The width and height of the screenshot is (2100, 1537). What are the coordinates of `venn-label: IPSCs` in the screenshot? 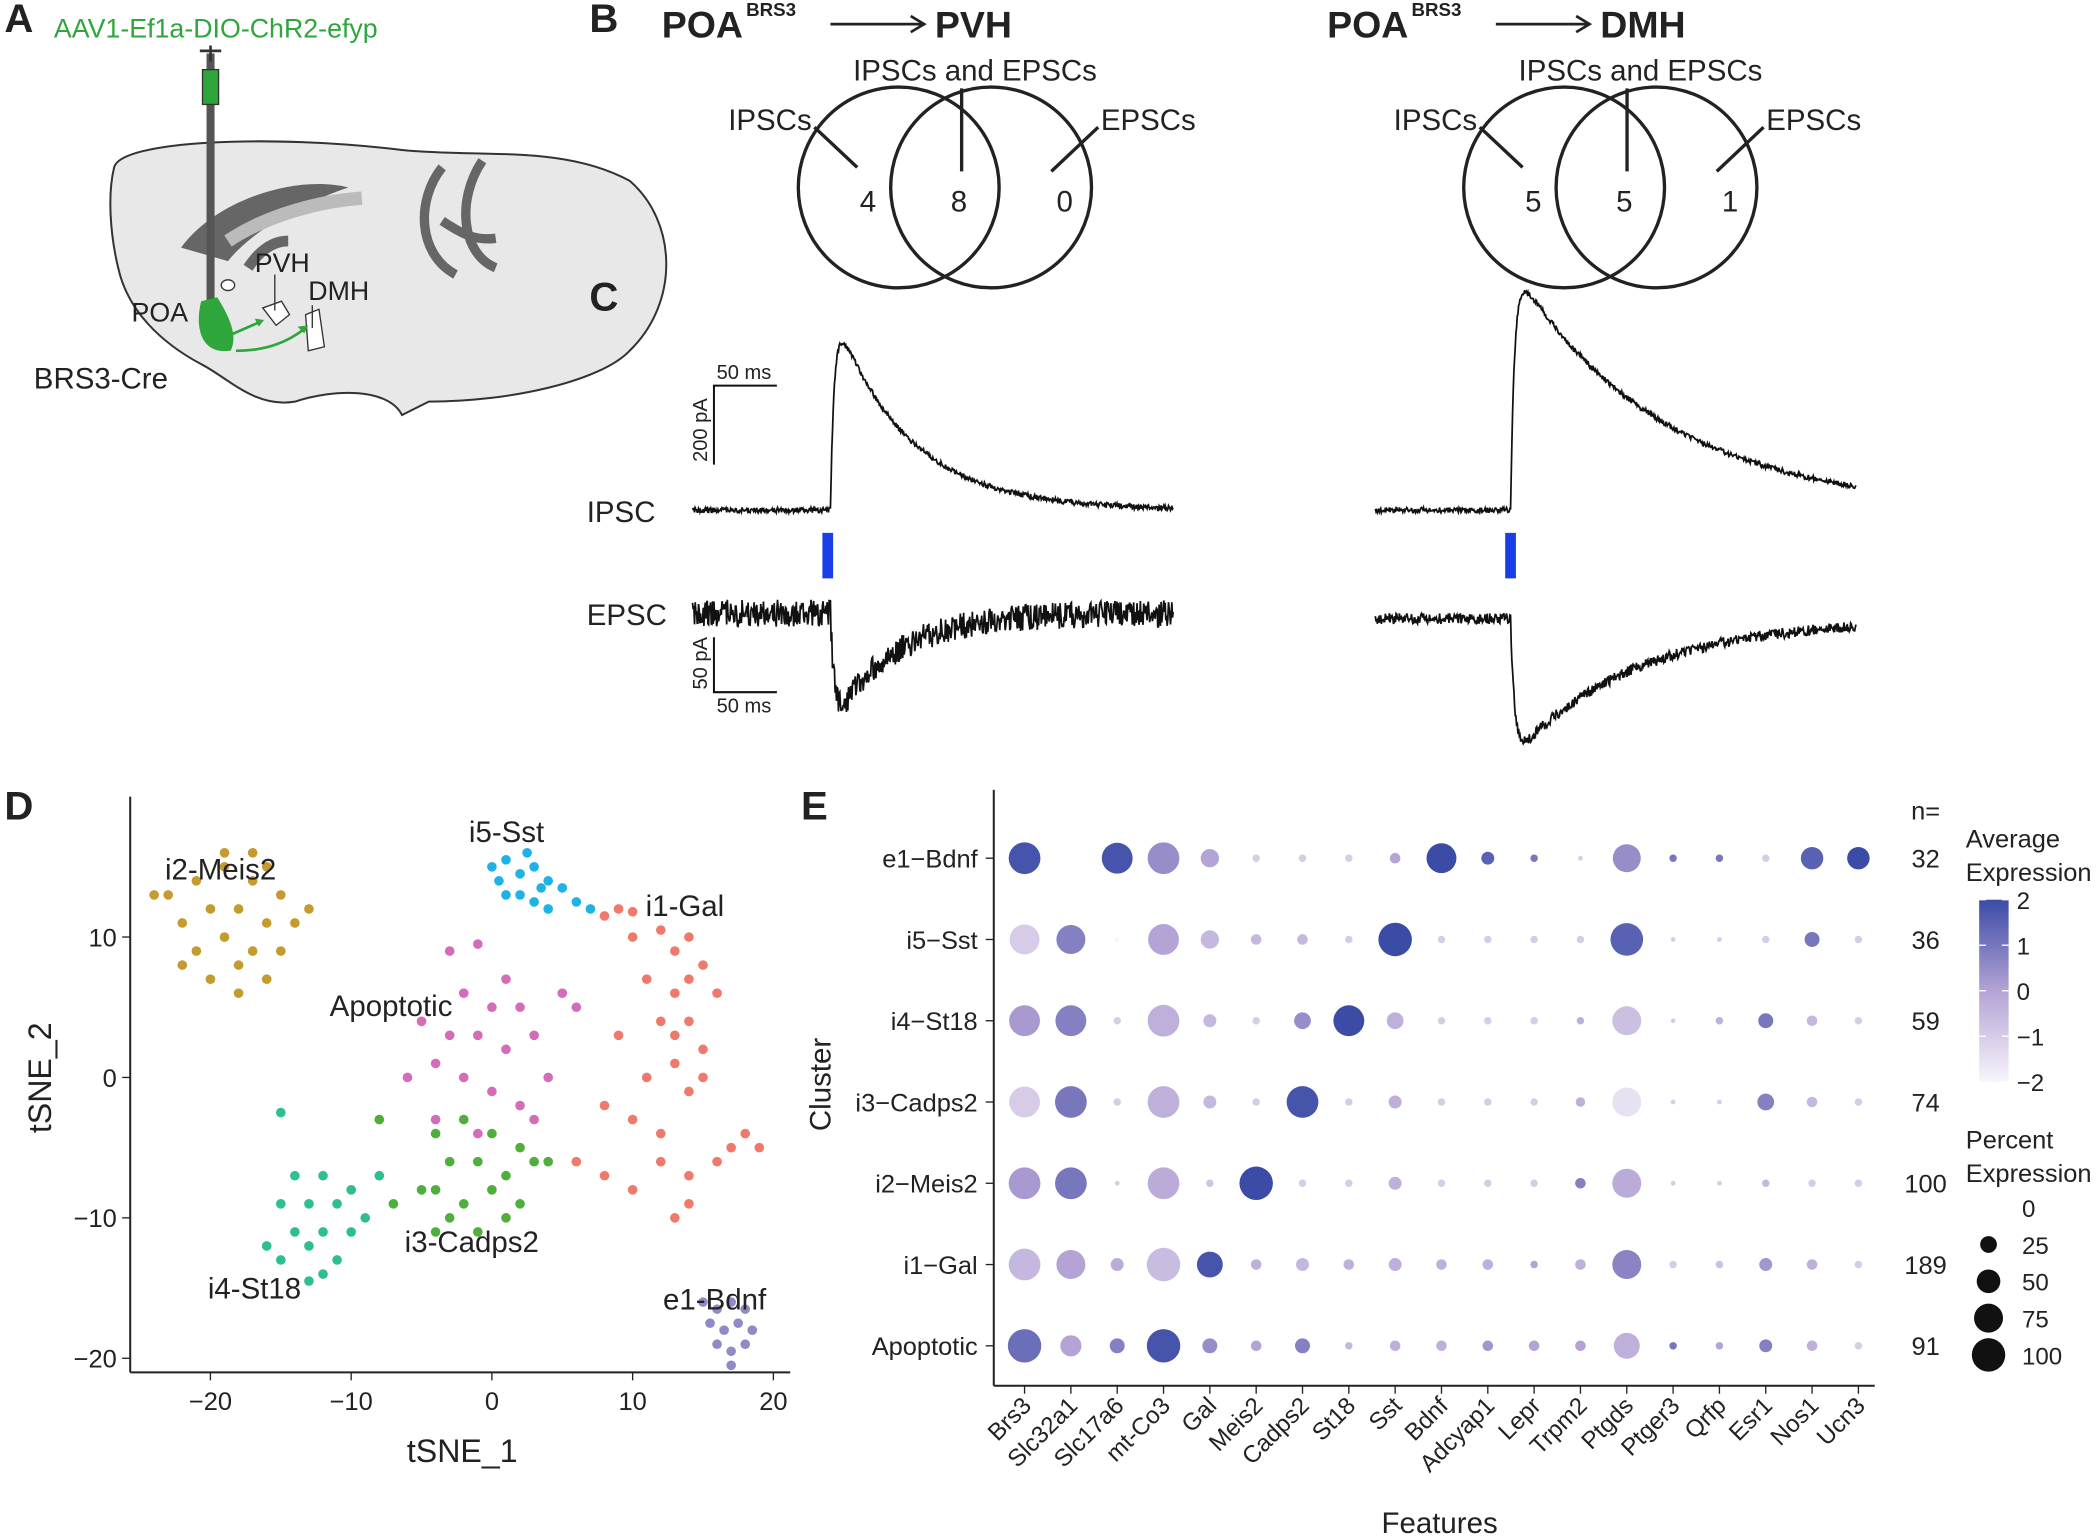 It's located at (769, 120).